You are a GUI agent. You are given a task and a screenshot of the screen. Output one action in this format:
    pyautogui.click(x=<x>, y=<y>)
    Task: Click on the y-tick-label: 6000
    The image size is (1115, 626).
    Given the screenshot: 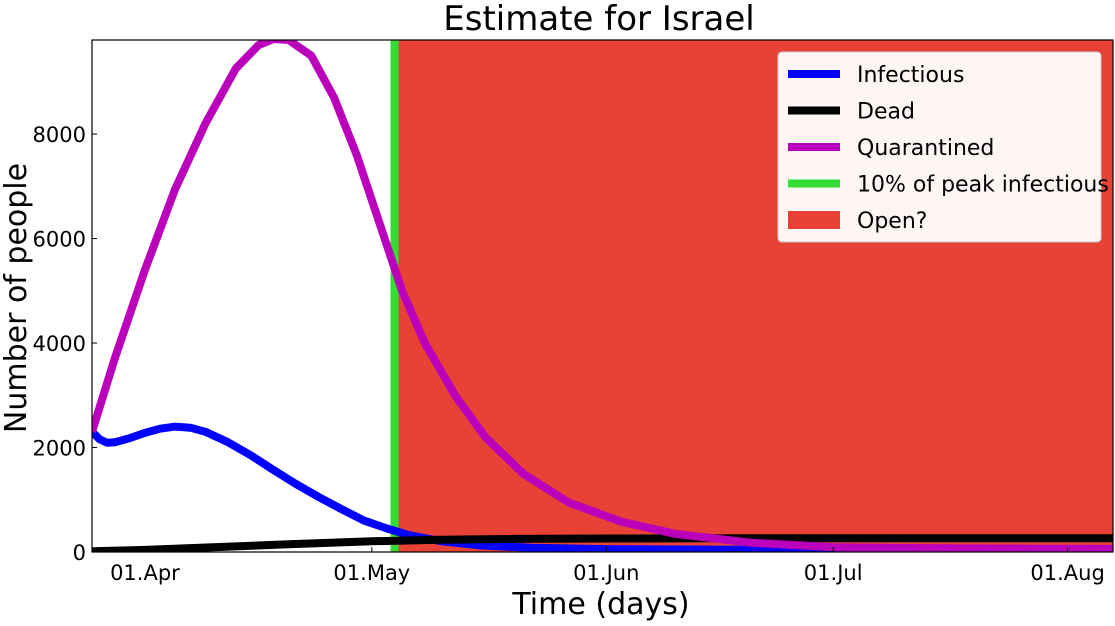 What is the action you would take?
    pyautogui.click(x=59, y=240)
    